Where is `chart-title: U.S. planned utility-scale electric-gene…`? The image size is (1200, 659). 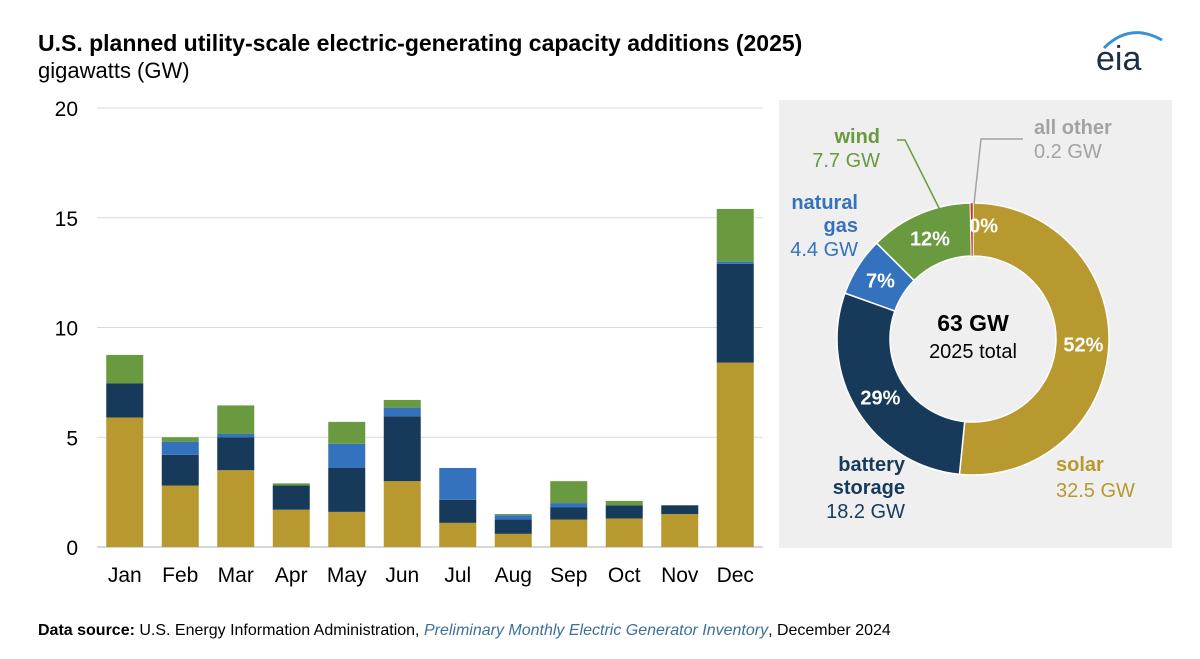
chart-title: U.S. planned utility-scale electric-gene… is located at coordinates (420, 43).